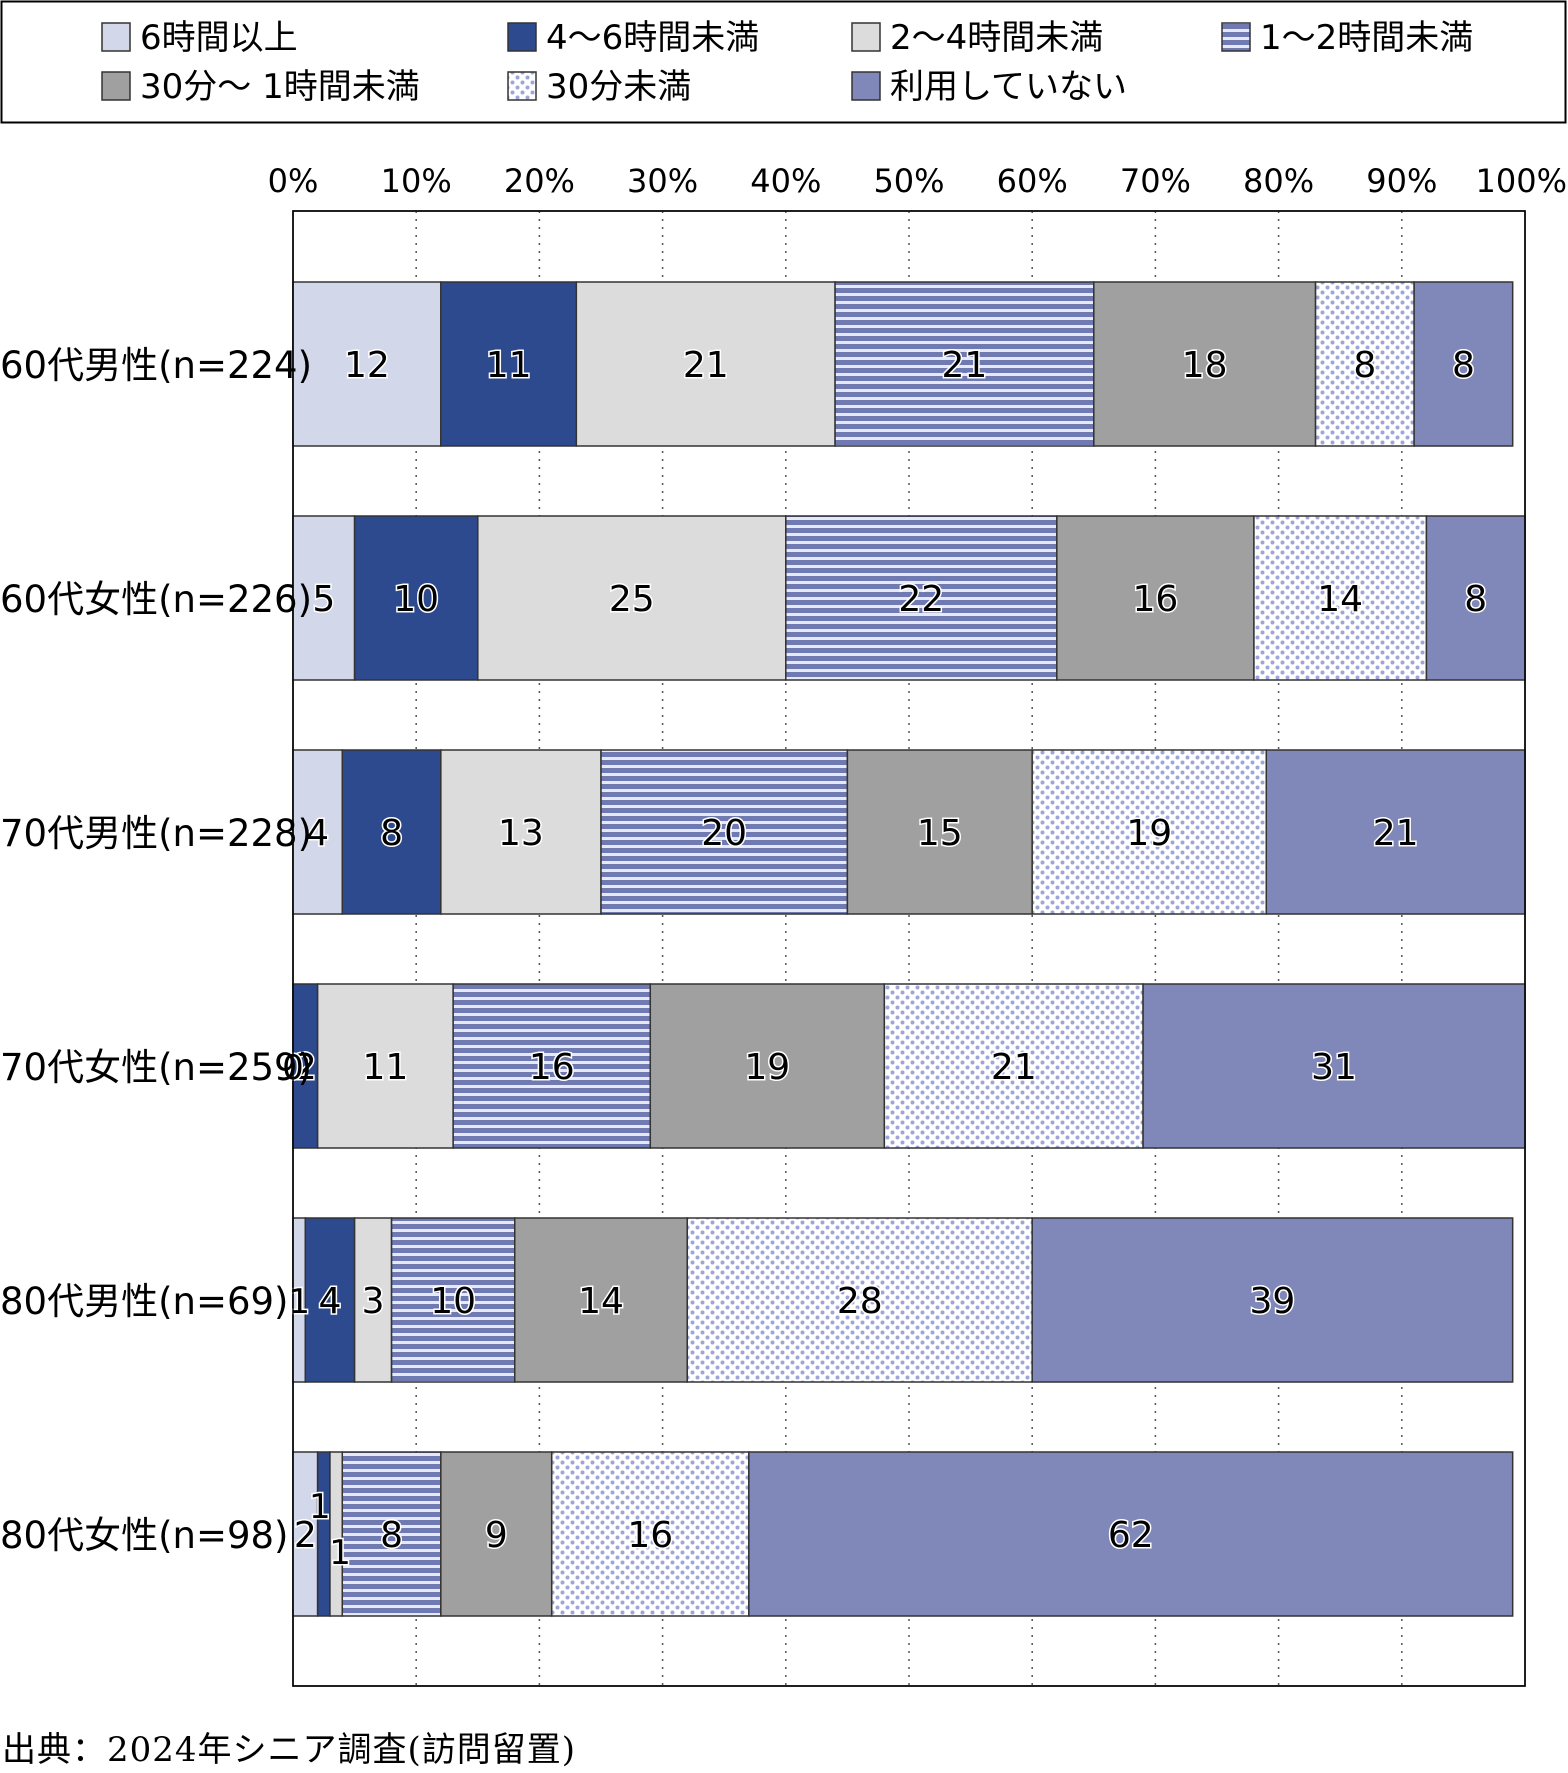 The height and width of the screenshot is (1773, 1568). Describe the element at coordinates (156, 599) in the screenshot. I see `category-label: 60代女性(n=226)` at that location.